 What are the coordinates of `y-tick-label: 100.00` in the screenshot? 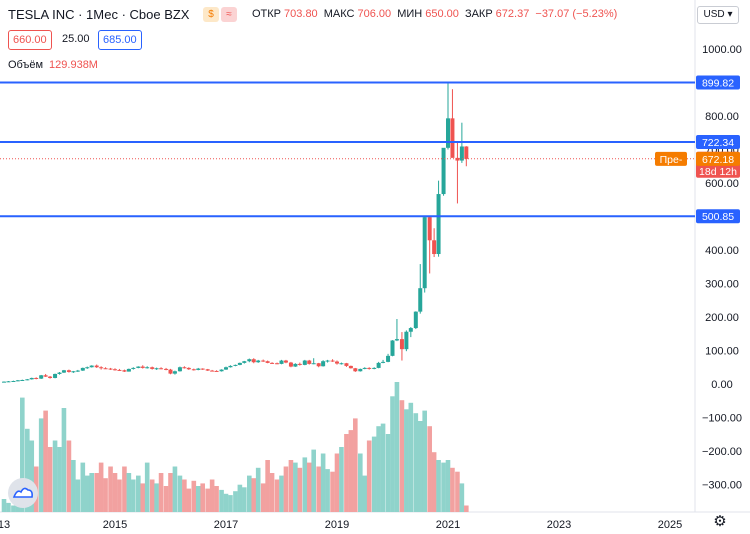 It's located at (722, 352).